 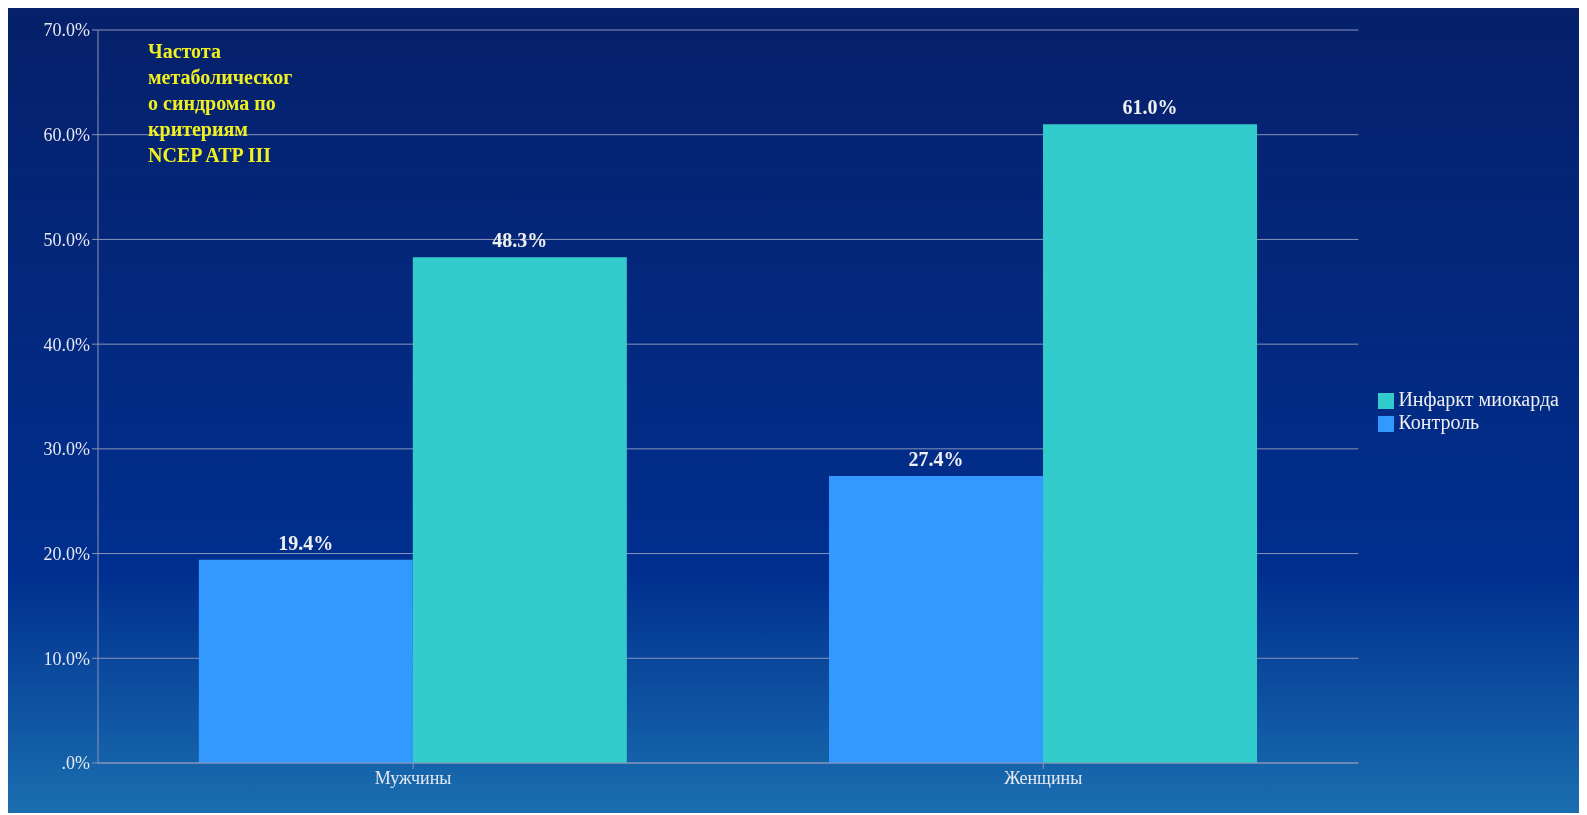 What do you see at coordinates (1439, 421) in the screenshot?
I see `legend-label: Контроль` at bounding box center [1439, 421].